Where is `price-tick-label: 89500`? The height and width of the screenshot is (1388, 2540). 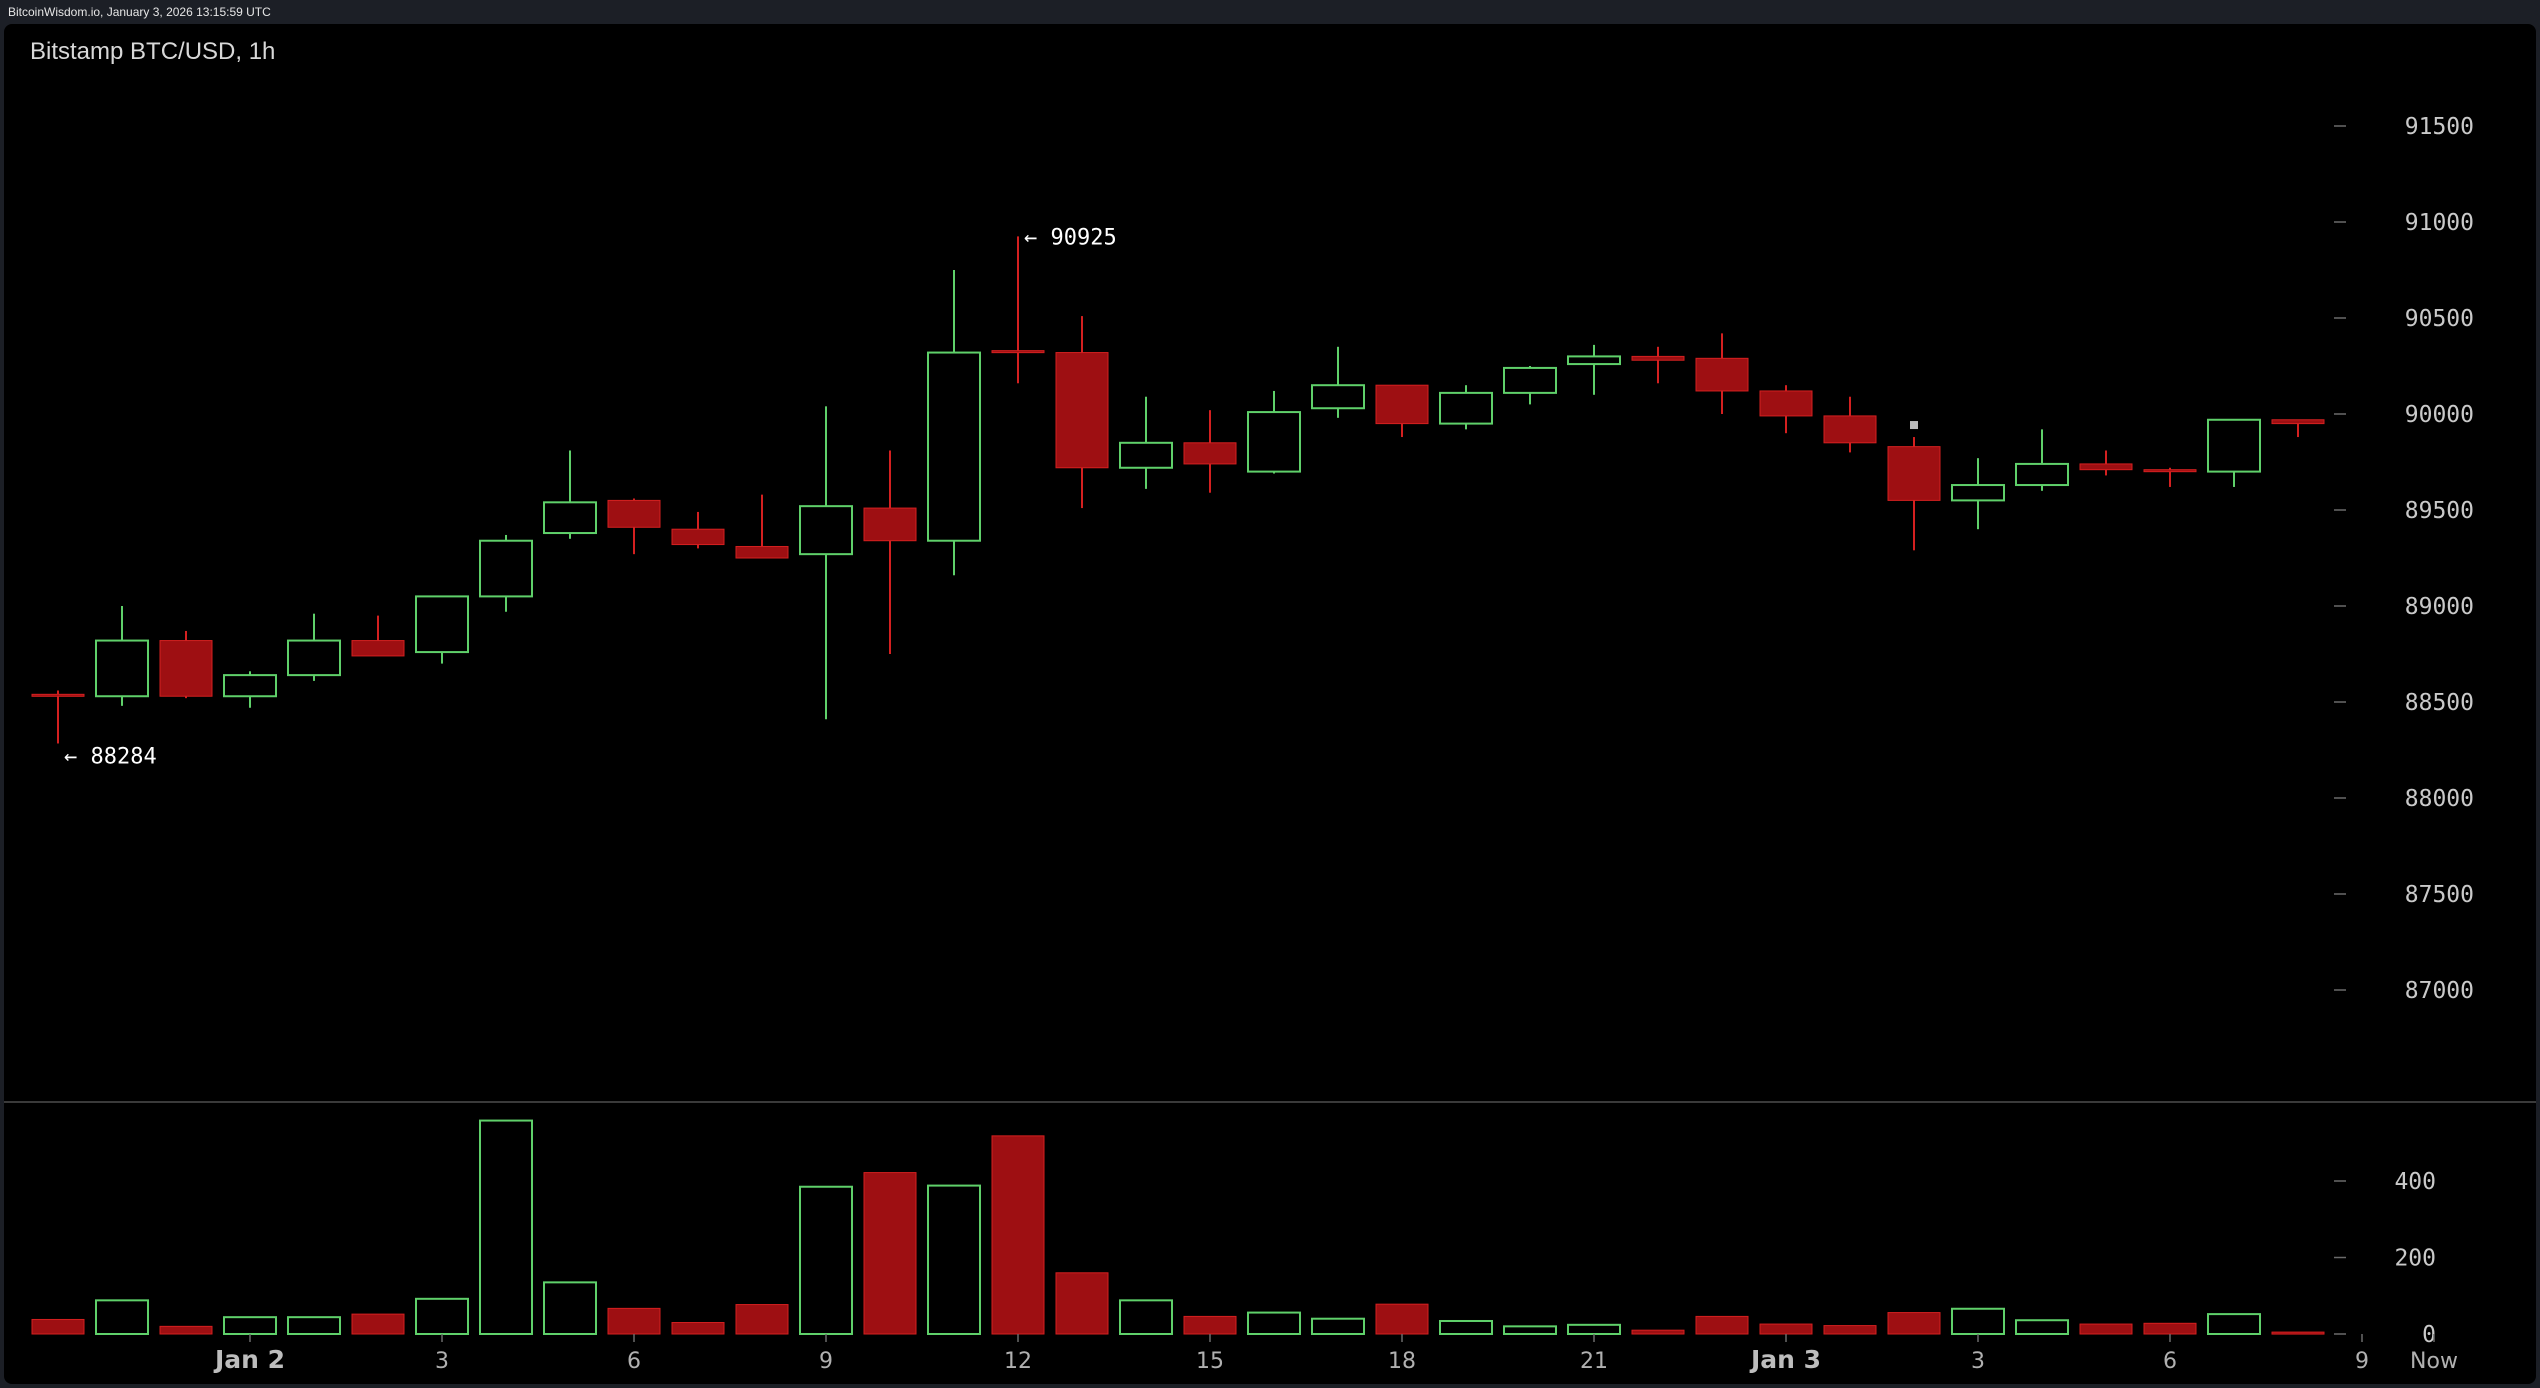 price-tick-label: 89500 is located at coordinates (2439, 511).